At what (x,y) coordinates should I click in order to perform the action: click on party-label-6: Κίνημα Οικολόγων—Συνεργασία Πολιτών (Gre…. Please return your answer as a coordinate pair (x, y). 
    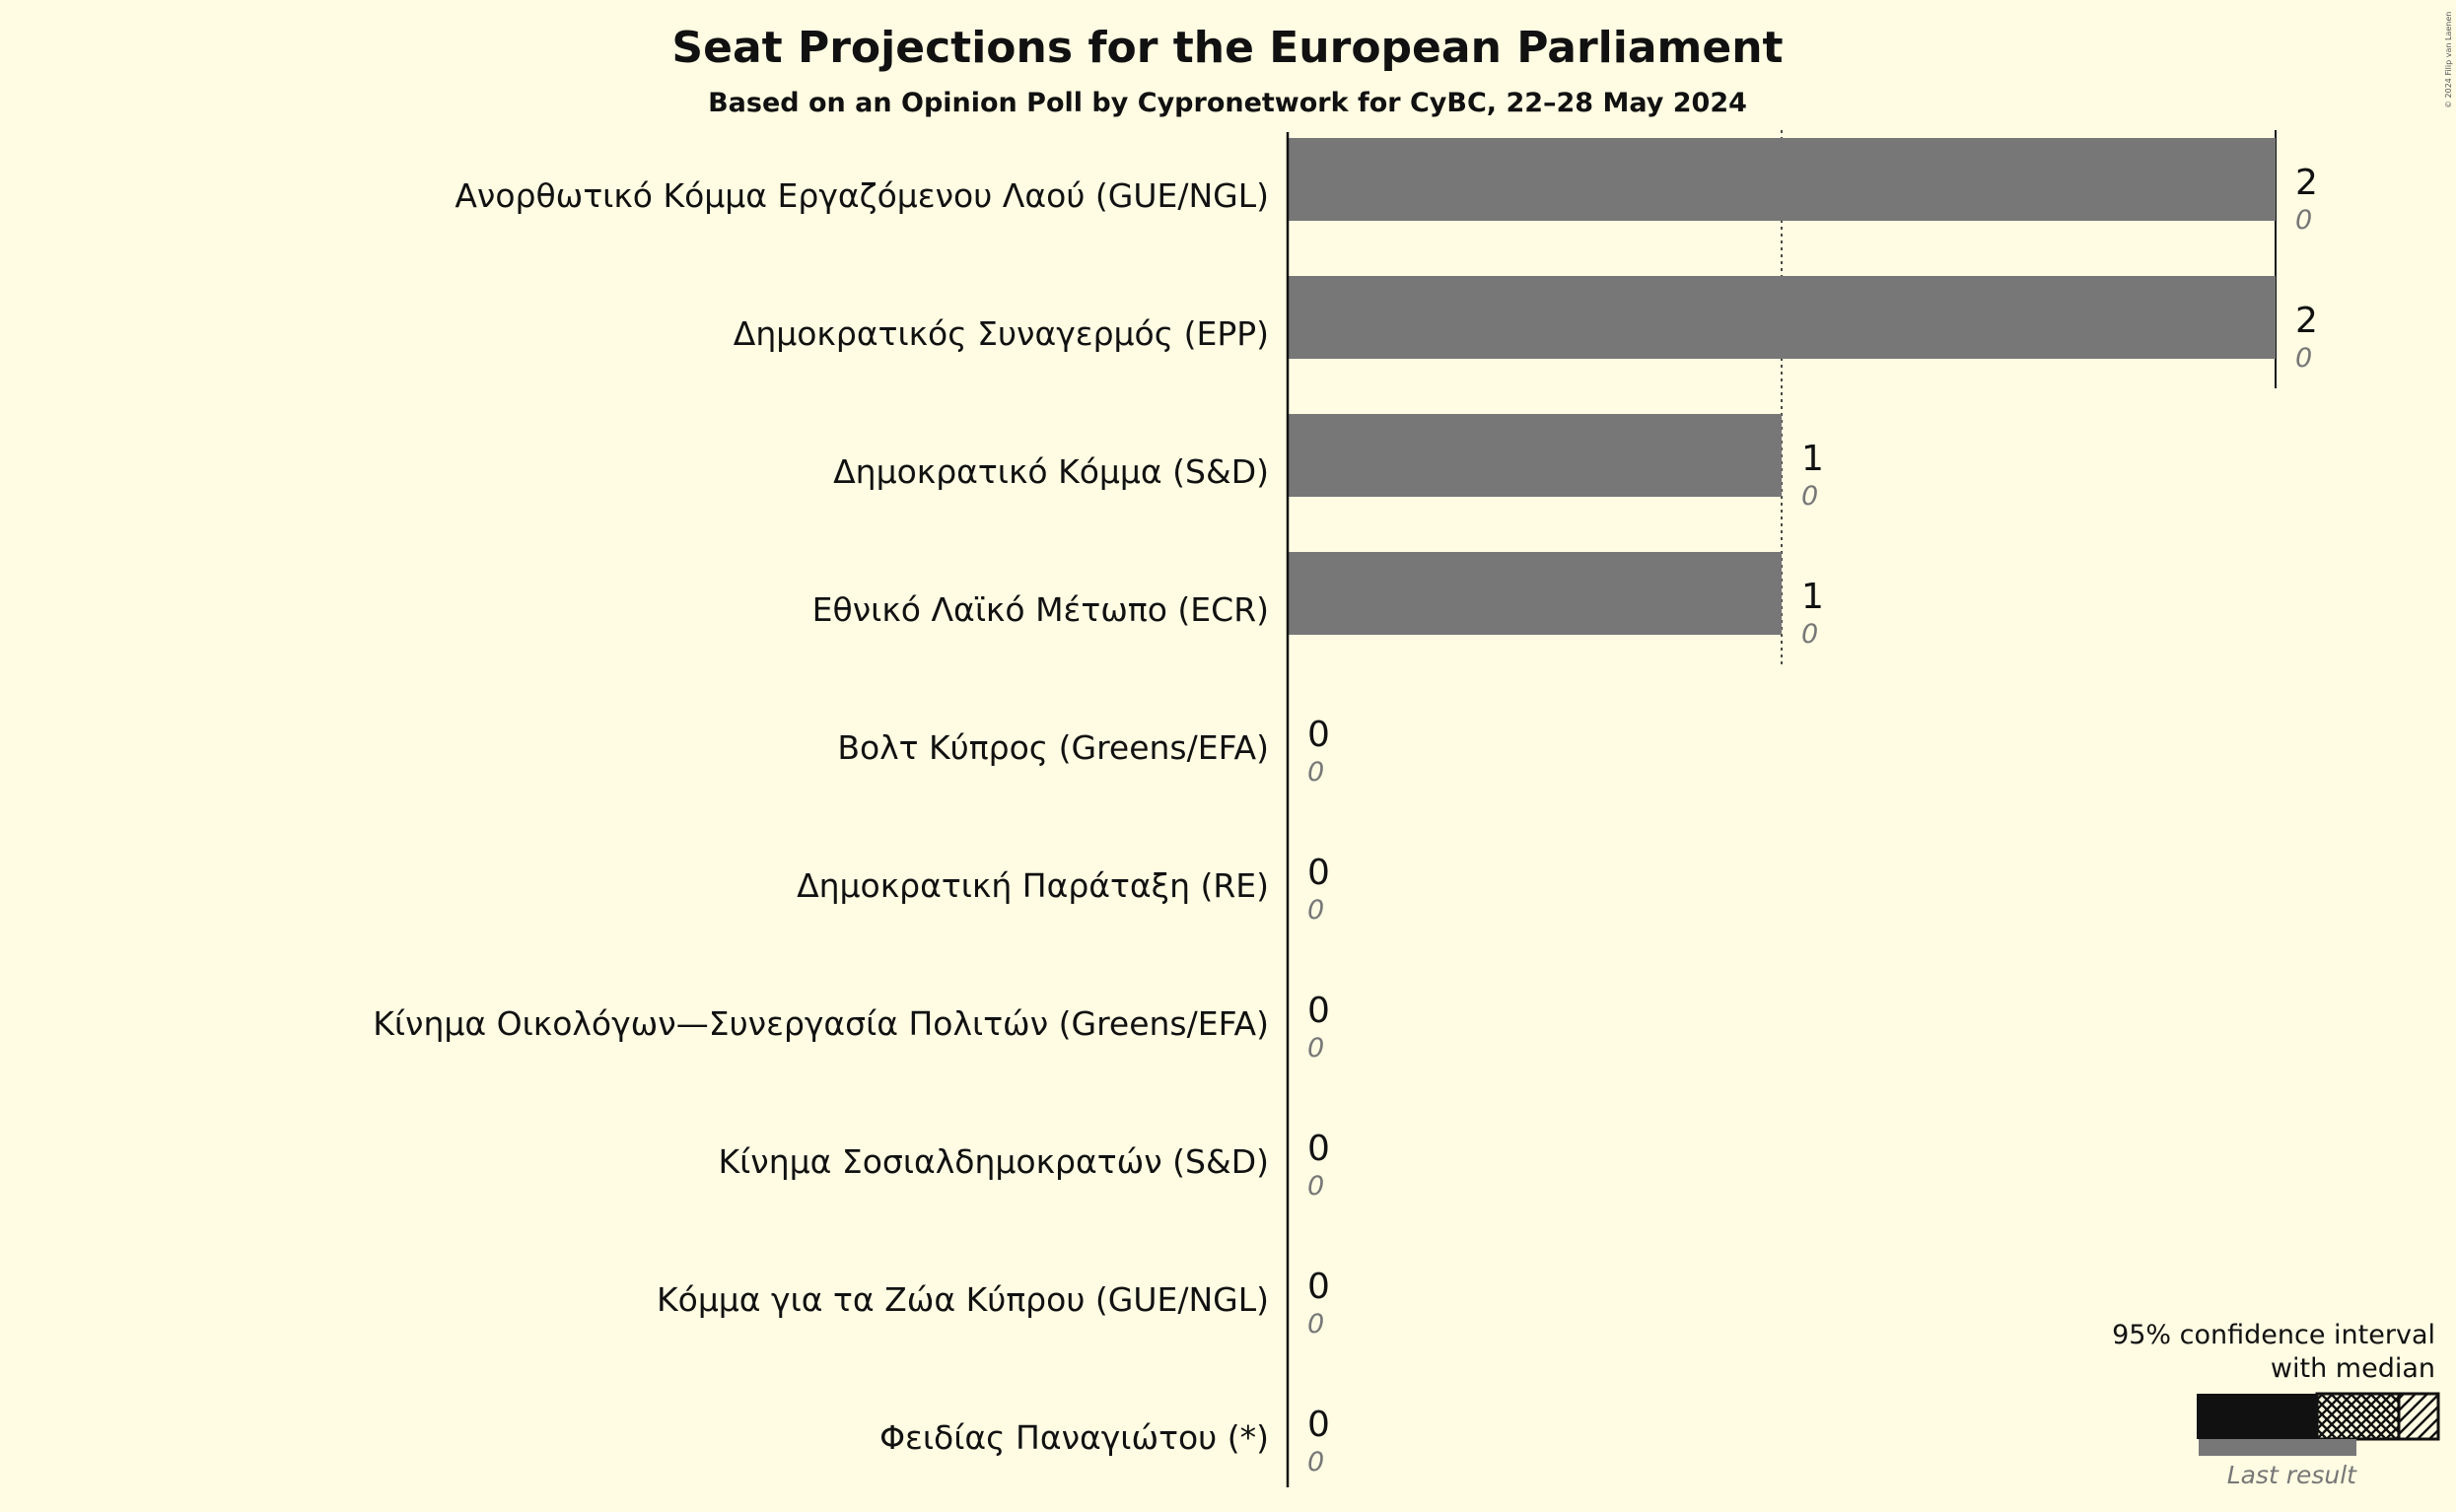
    Looking at the image, I should click on (821, 1024).